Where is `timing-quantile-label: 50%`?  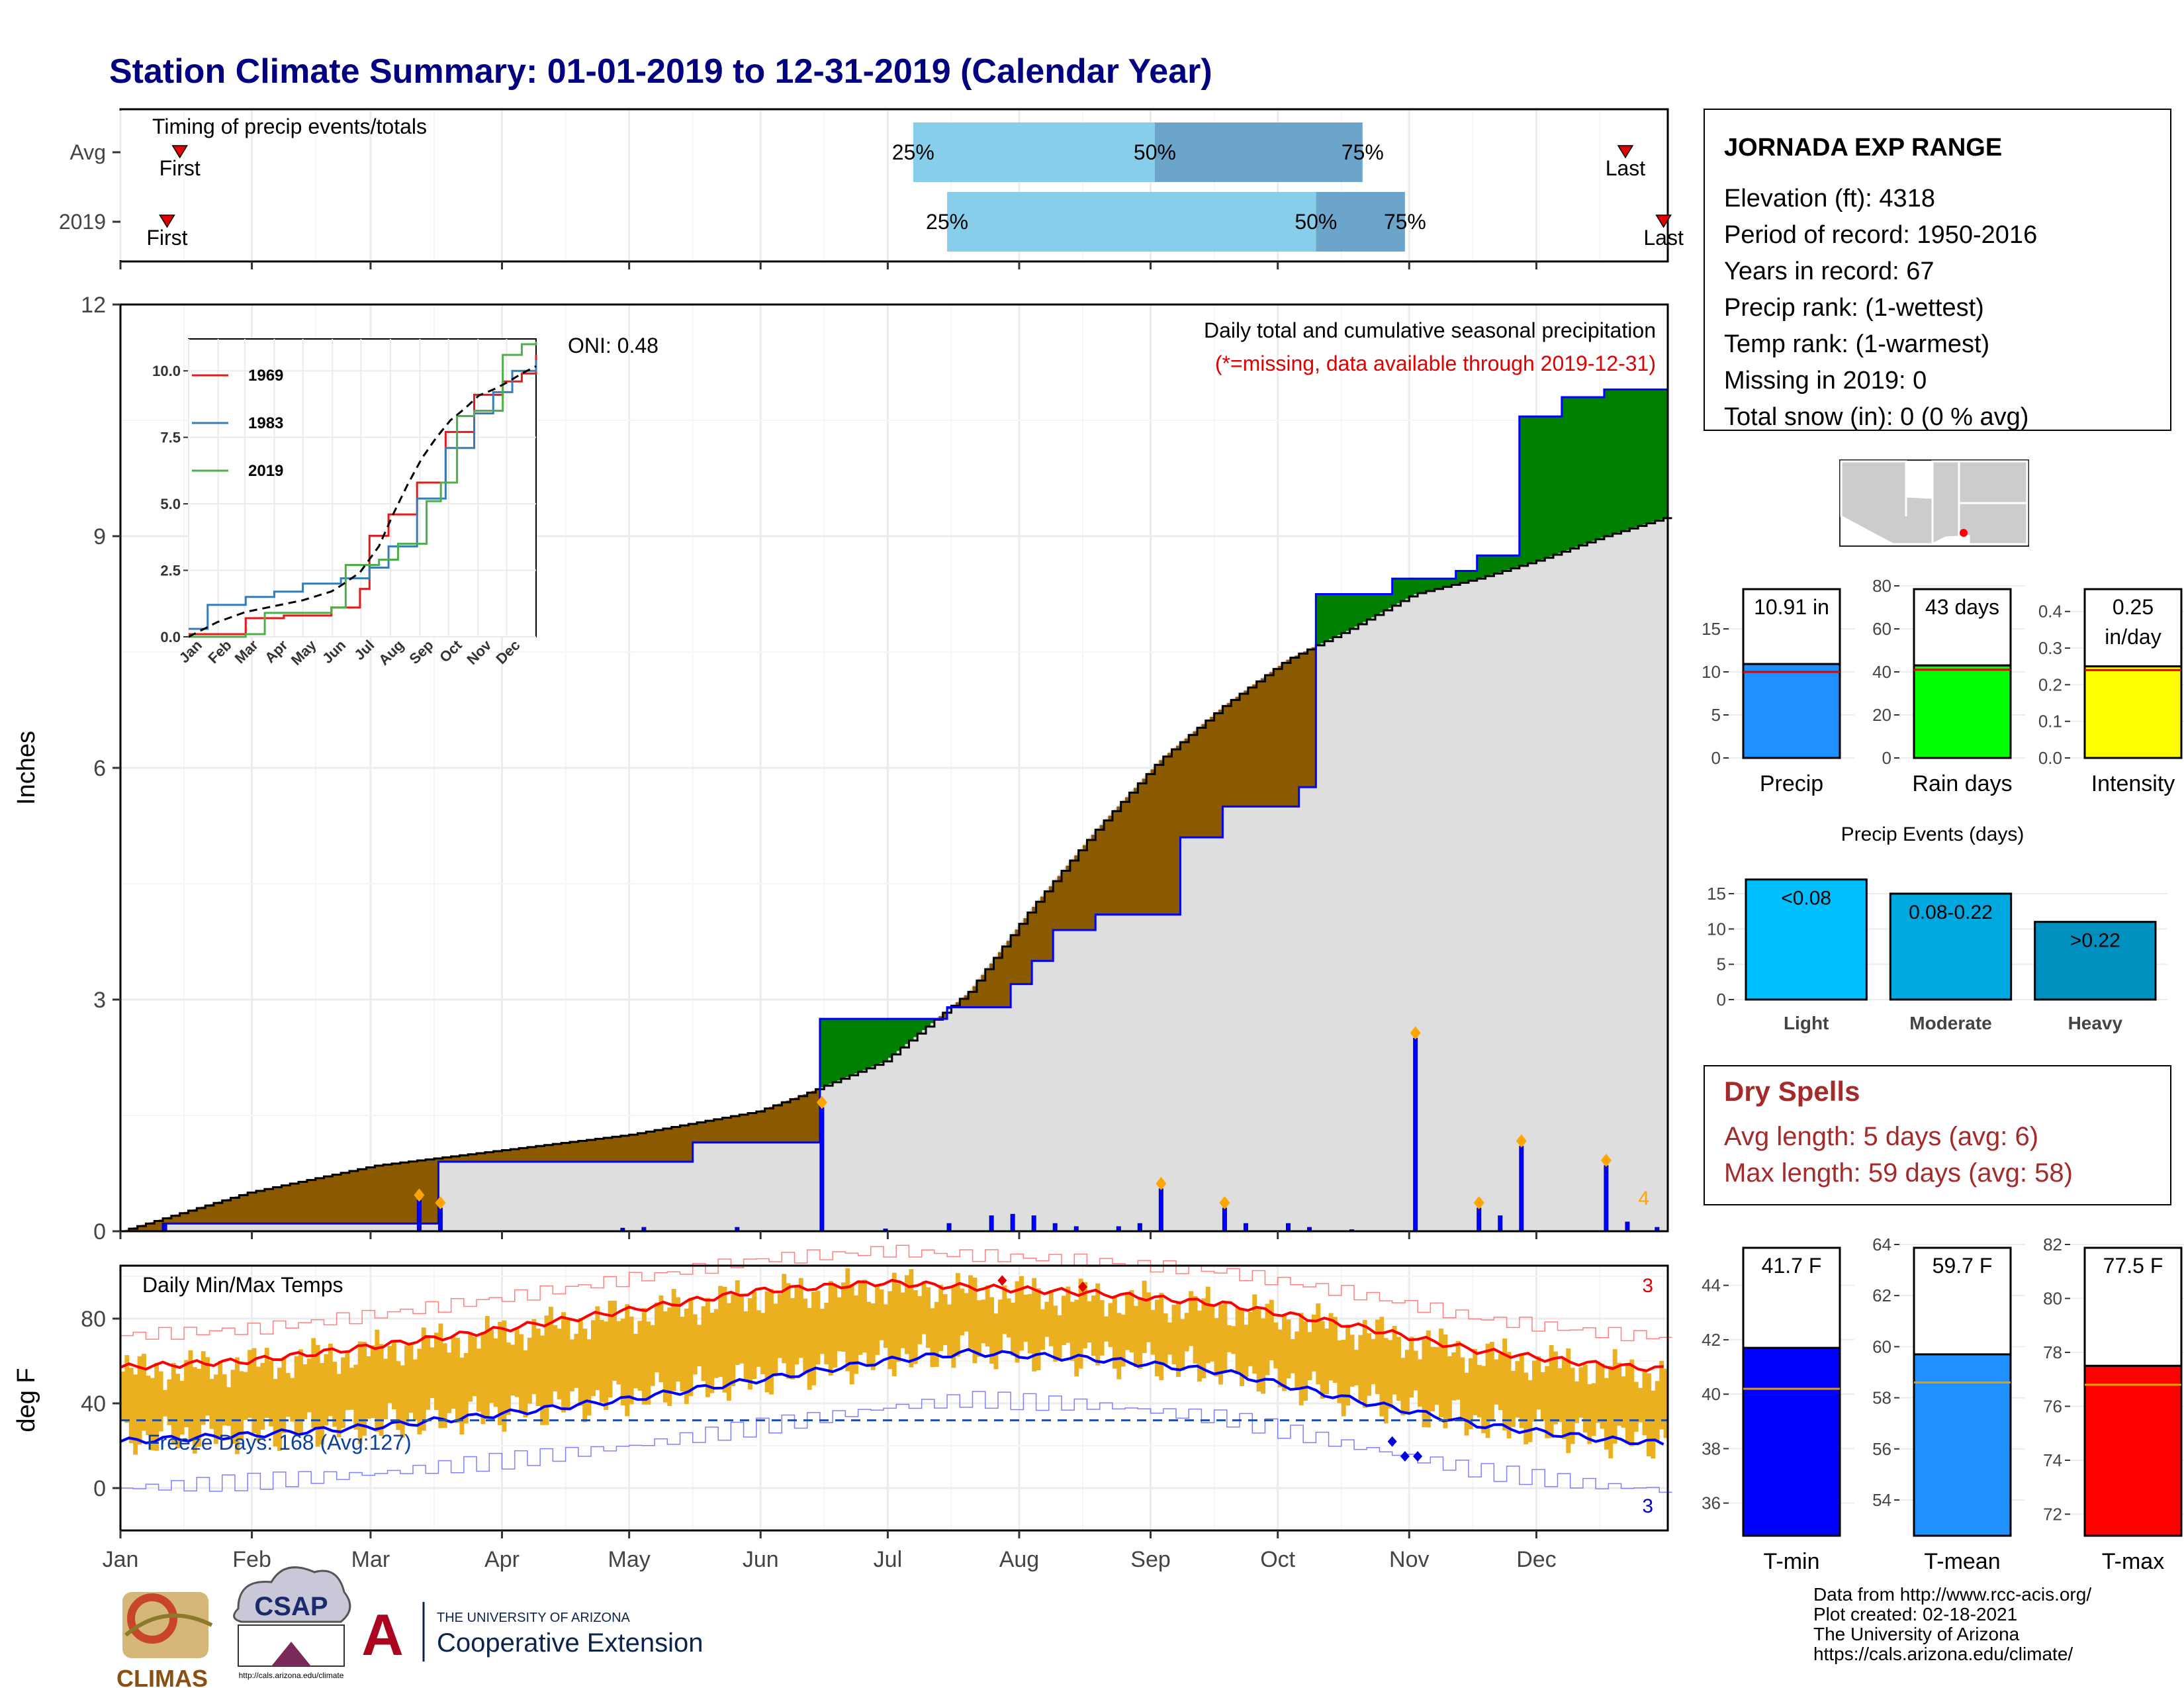
timing-quantile-label: 50% is located at coordinates (1155, 152).